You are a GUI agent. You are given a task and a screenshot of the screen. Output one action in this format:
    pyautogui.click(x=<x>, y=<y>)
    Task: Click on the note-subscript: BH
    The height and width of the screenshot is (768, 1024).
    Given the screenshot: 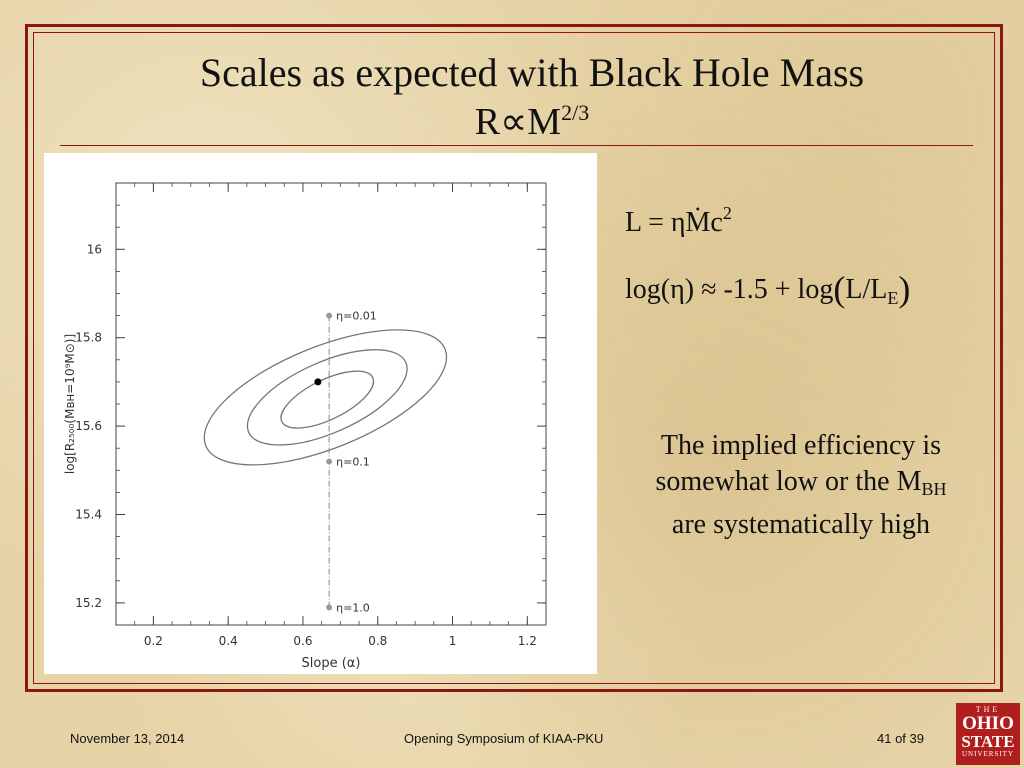 What is the action you would take?
    pyautogui.click(x=934, y=489)
    